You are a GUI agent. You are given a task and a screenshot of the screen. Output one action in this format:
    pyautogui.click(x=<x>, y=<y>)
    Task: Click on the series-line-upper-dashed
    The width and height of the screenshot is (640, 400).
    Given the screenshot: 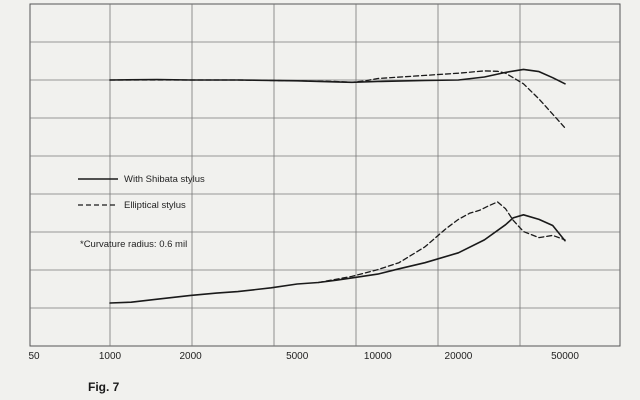 What is the action you would take?
    pyautogui.click(x=337, y=99)
    